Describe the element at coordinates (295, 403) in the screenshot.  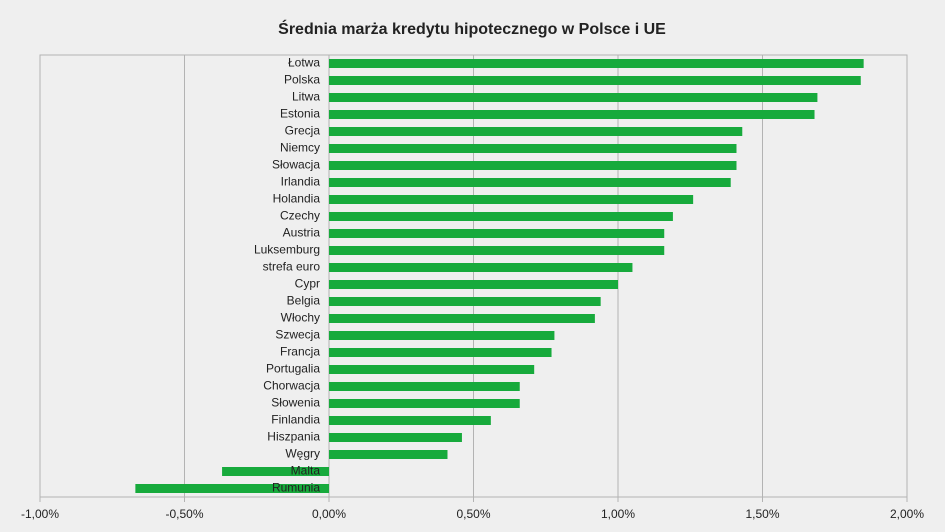
I see `y-tick-label: Słowenia` at that location.